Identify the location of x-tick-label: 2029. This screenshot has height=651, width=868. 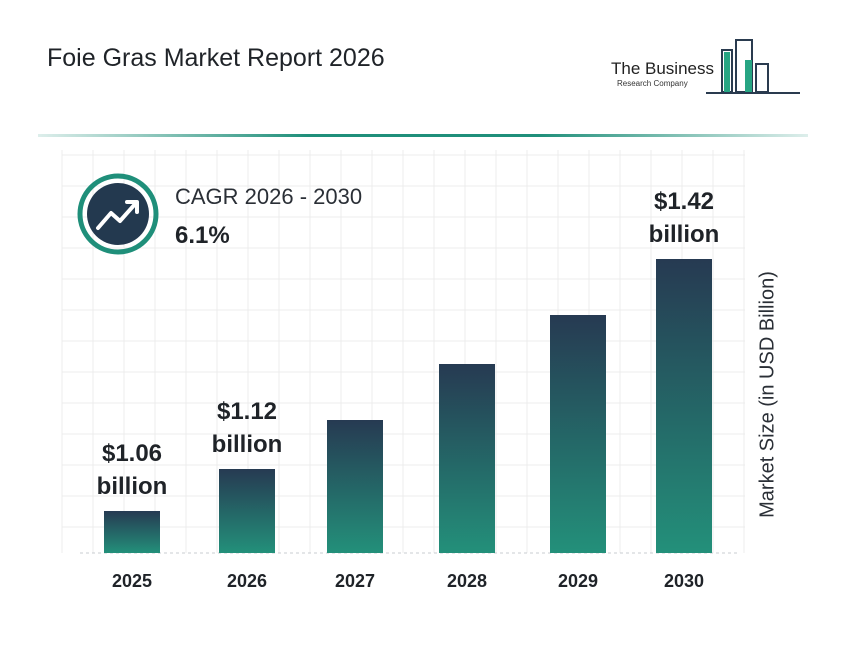
(578, 581).